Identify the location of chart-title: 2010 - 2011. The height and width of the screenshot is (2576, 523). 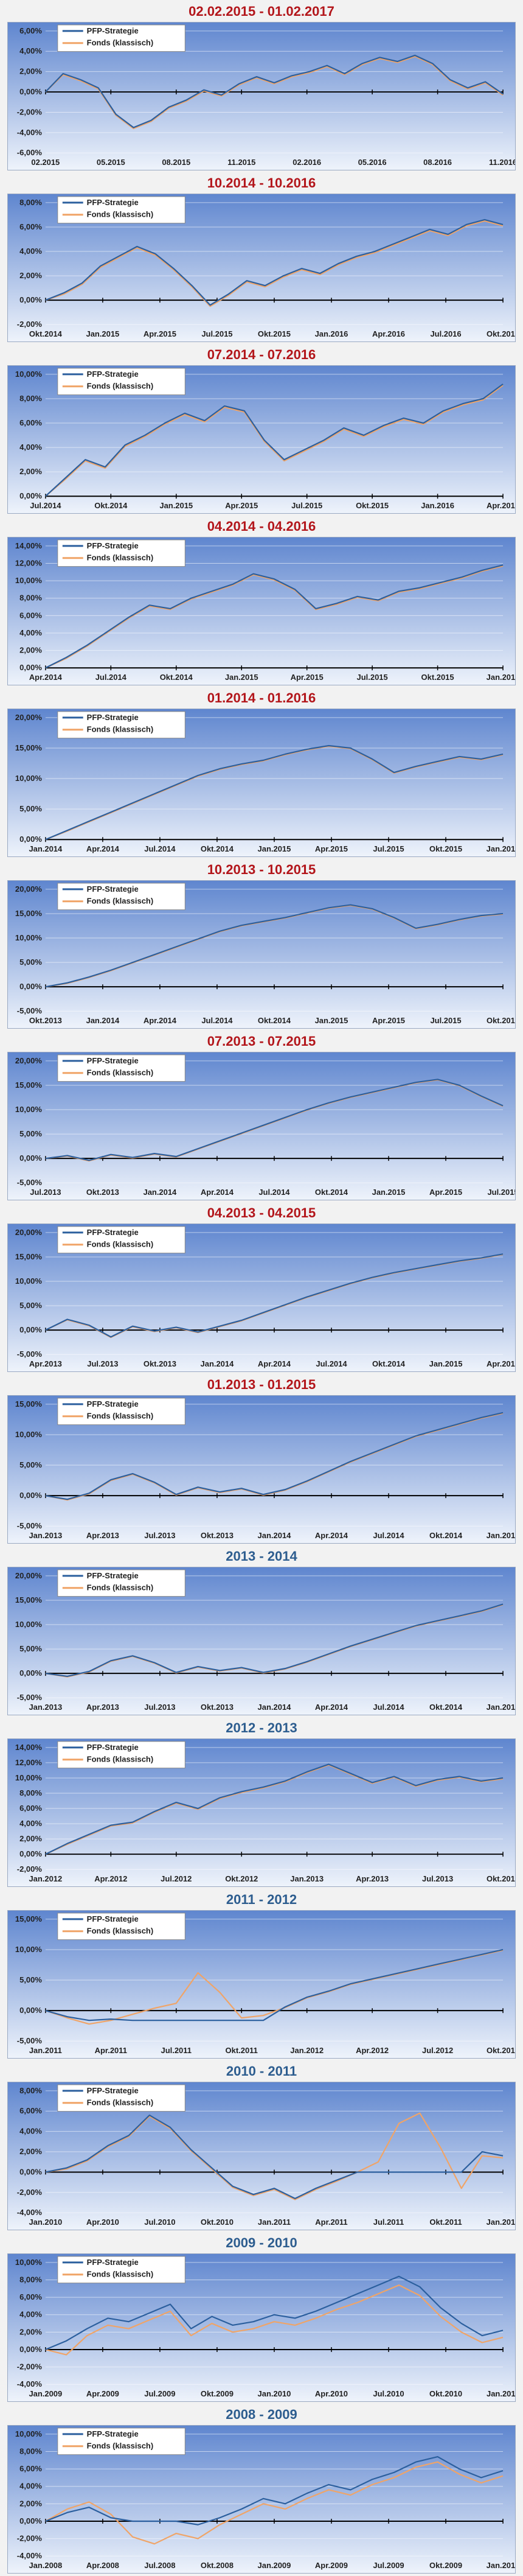
(261, 2071).